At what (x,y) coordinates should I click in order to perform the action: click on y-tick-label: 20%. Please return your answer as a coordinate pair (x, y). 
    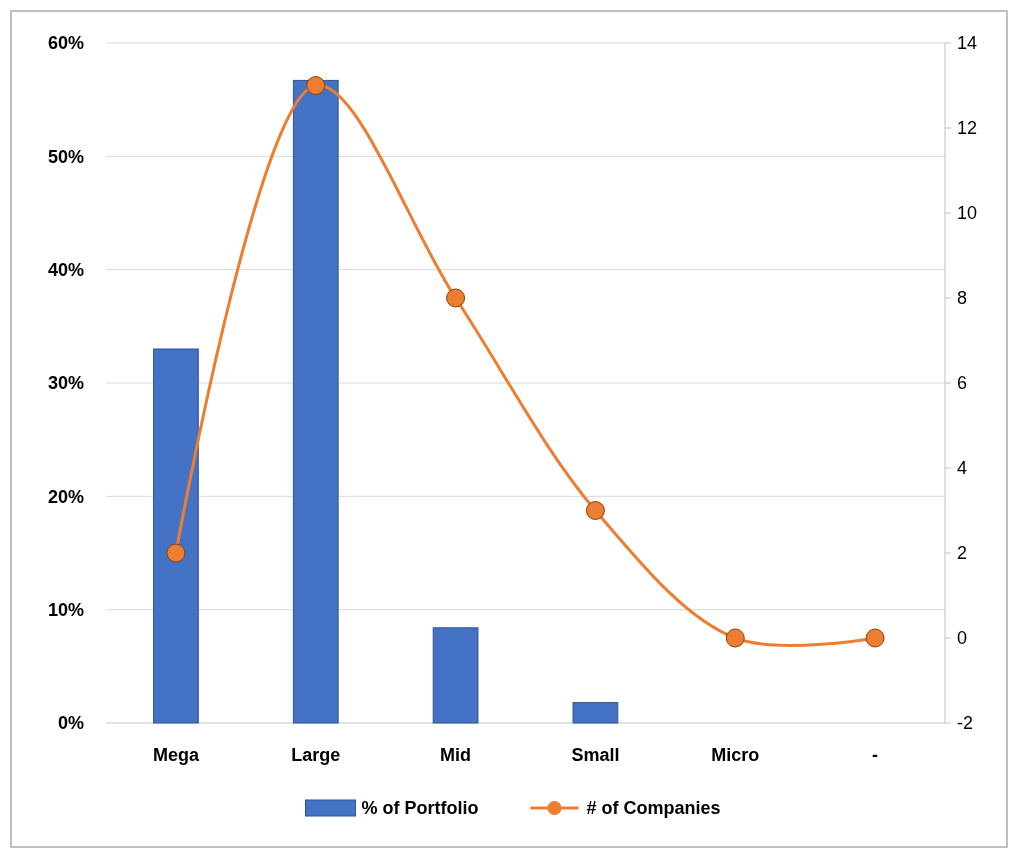
    Looking at the image, I should click on (65, 496).